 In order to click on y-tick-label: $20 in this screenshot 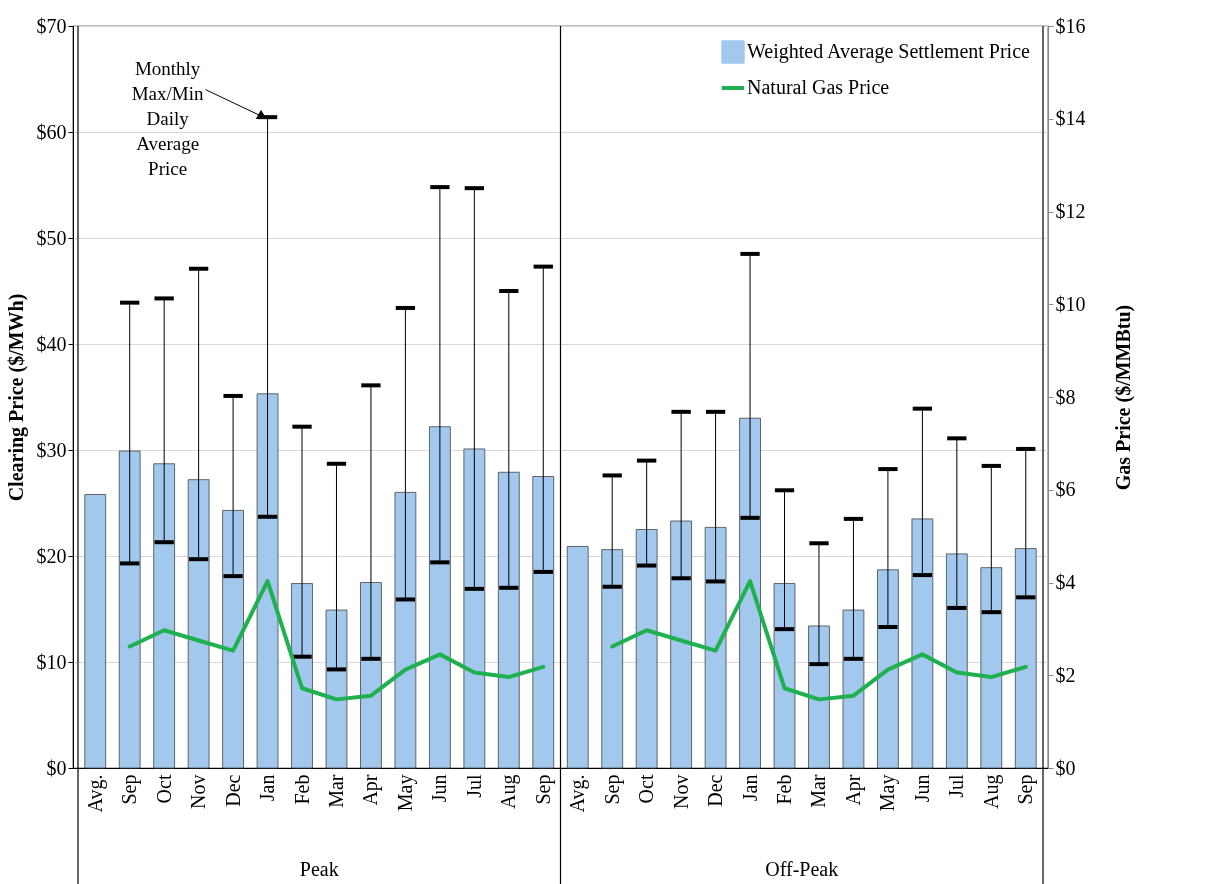, I will do `click(51, 555)`.